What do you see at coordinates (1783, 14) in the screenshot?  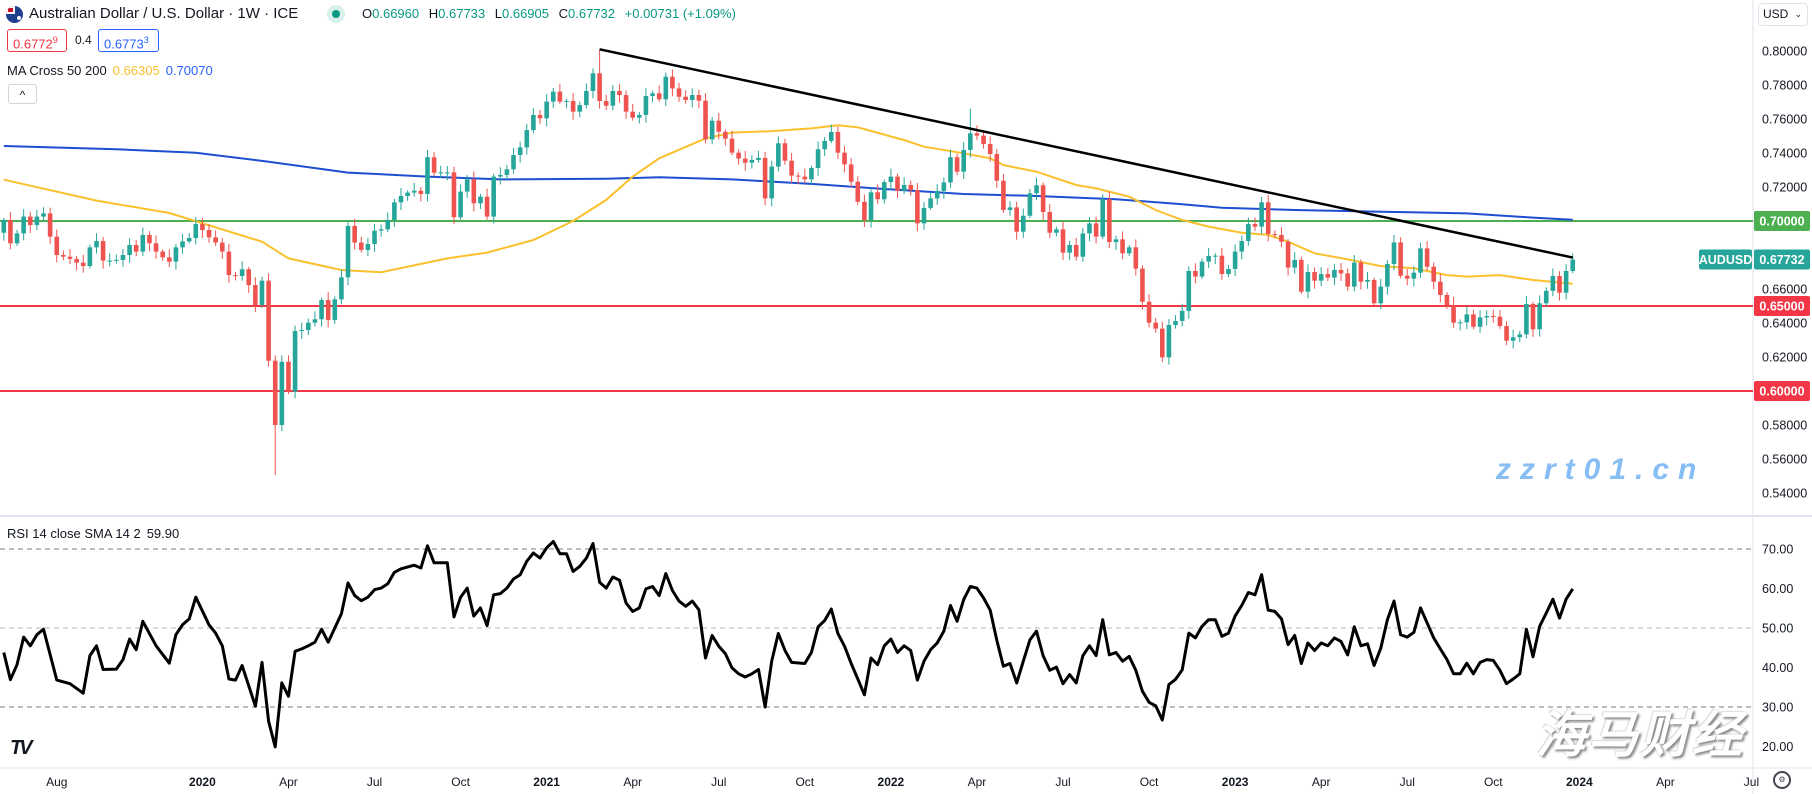 I see `currency-selector: USD ⌄` at bounding box center [1783, 14].